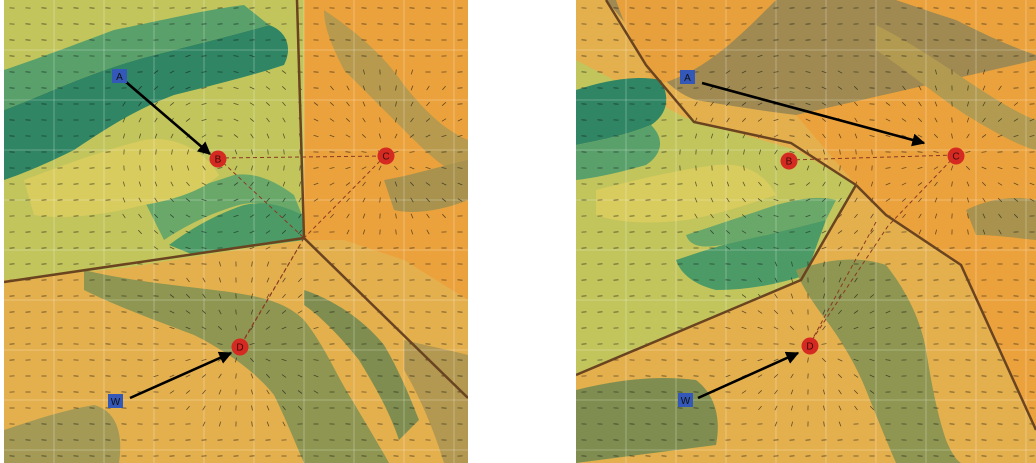 Image resolution: width=1036 pixels, height=463 pixels. What do you see at coordinates (696, 42) in the screenshot?
I see `terrain-top-orange` at bounding box center [696, 42].